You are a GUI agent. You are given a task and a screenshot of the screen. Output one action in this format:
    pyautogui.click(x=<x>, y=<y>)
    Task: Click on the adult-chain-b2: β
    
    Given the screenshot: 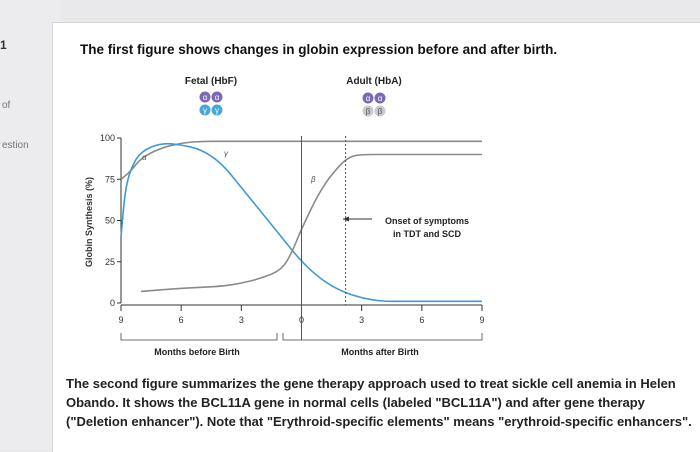 What is the action you would take?
    pyautogui.click(x=380, y=111)
    